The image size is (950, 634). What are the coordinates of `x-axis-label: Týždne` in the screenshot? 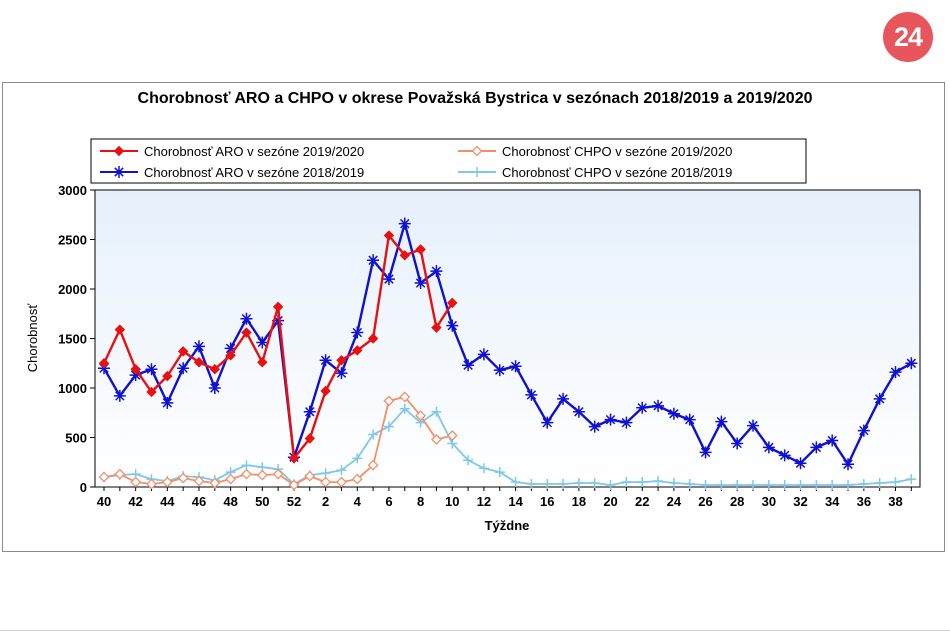 It's located at (507, 525).